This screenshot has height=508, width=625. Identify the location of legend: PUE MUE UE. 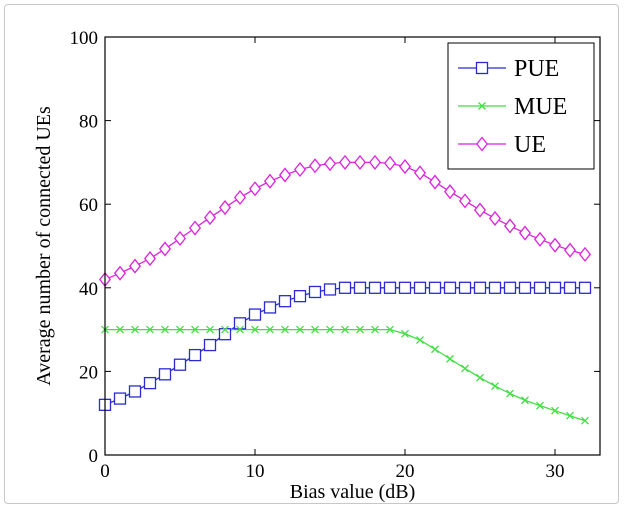
(521, 106).